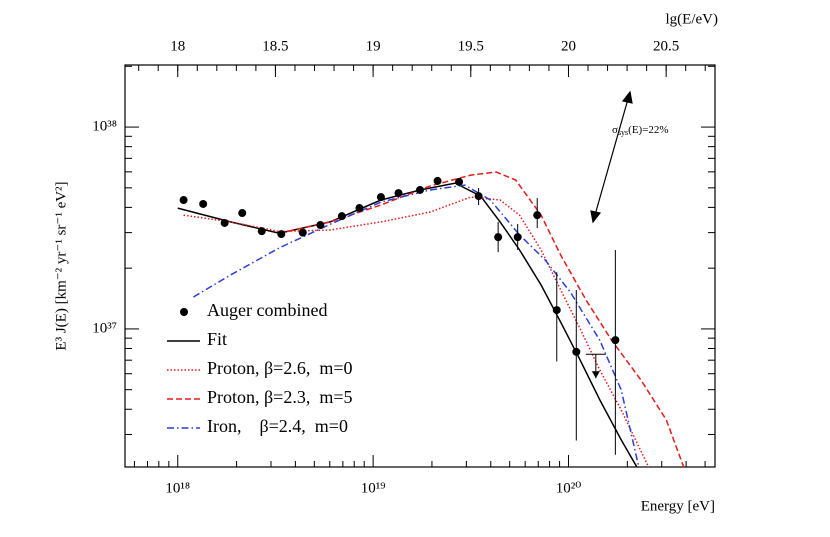 Image resolution: width=830 pixels, height=537 pixels. I want to click on x-tick-label: 19.5, so click(471, 46).